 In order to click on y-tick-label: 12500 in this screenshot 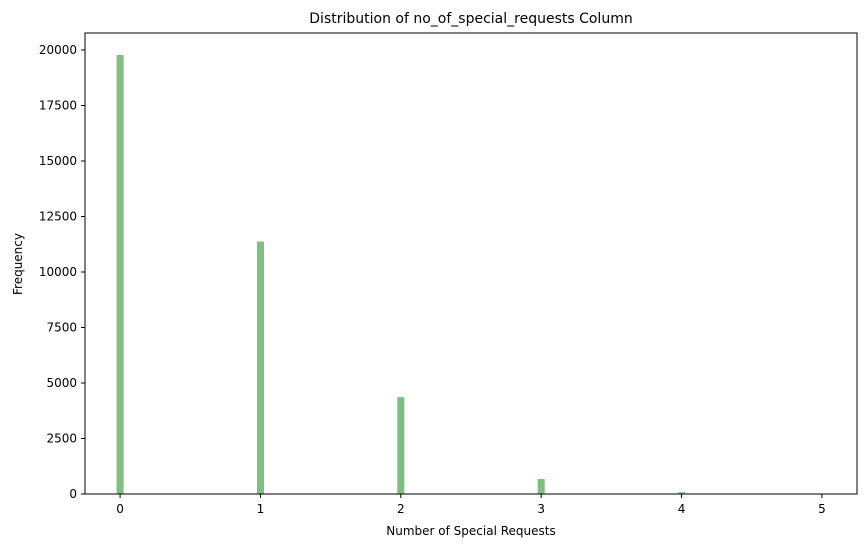, I will do `click(58, 217)`.